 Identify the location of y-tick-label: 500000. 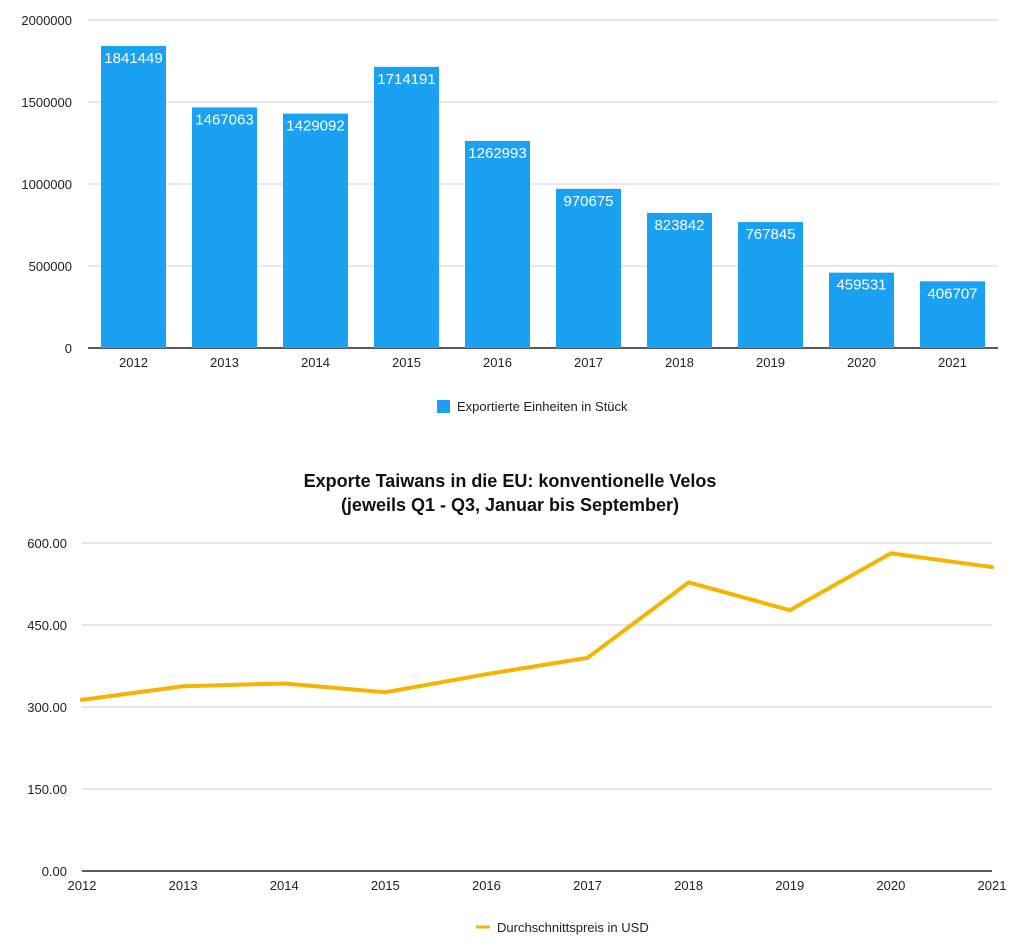
(50, 266).